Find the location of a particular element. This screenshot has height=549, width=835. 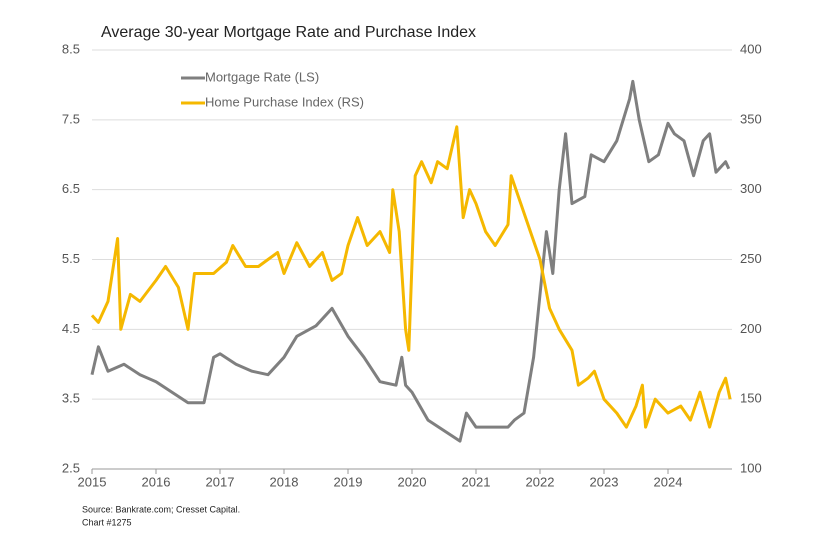

x-tick-label: 2021 is located at coordinates (476, 481).